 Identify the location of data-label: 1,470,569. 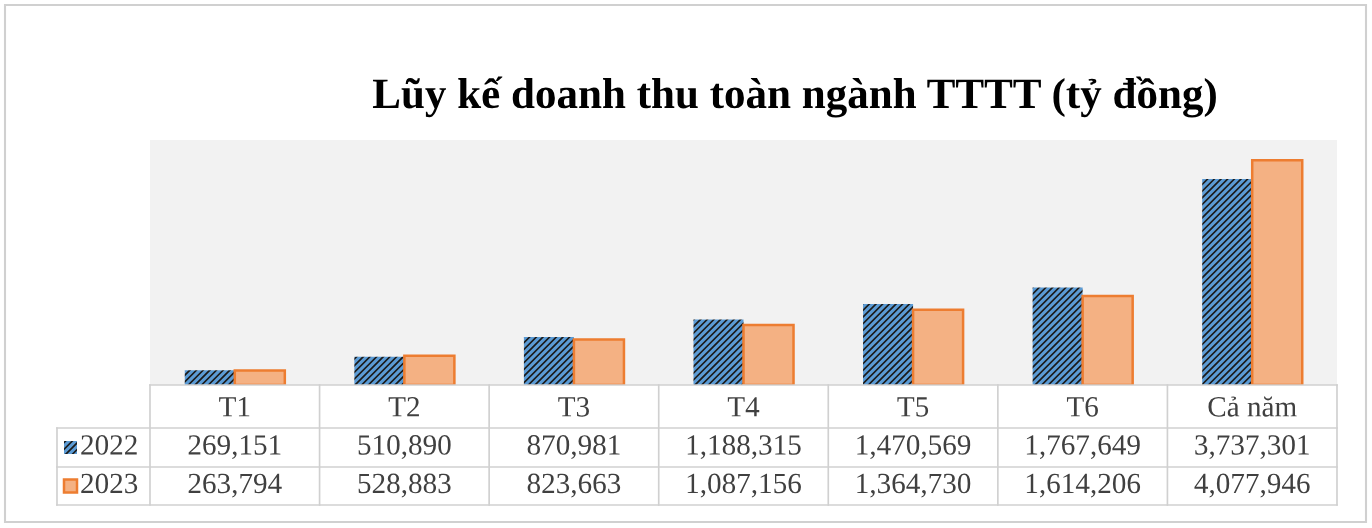
(914, 447).